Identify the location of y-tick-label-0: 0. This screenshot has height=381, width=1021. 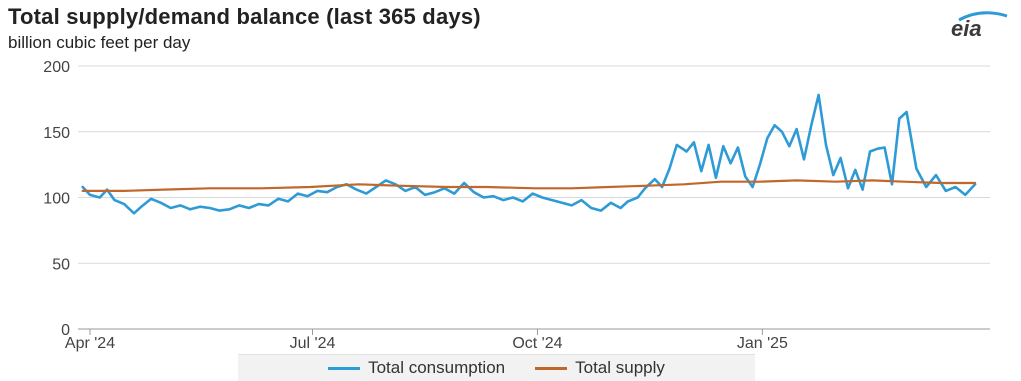
(65, 330).